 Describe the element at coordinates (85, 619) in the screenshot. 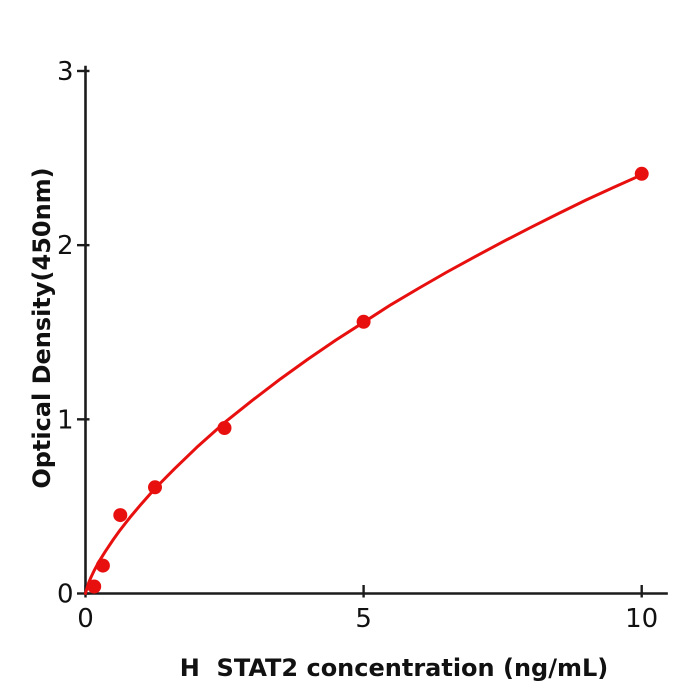

I see `x-tick-label: 0` at that location.